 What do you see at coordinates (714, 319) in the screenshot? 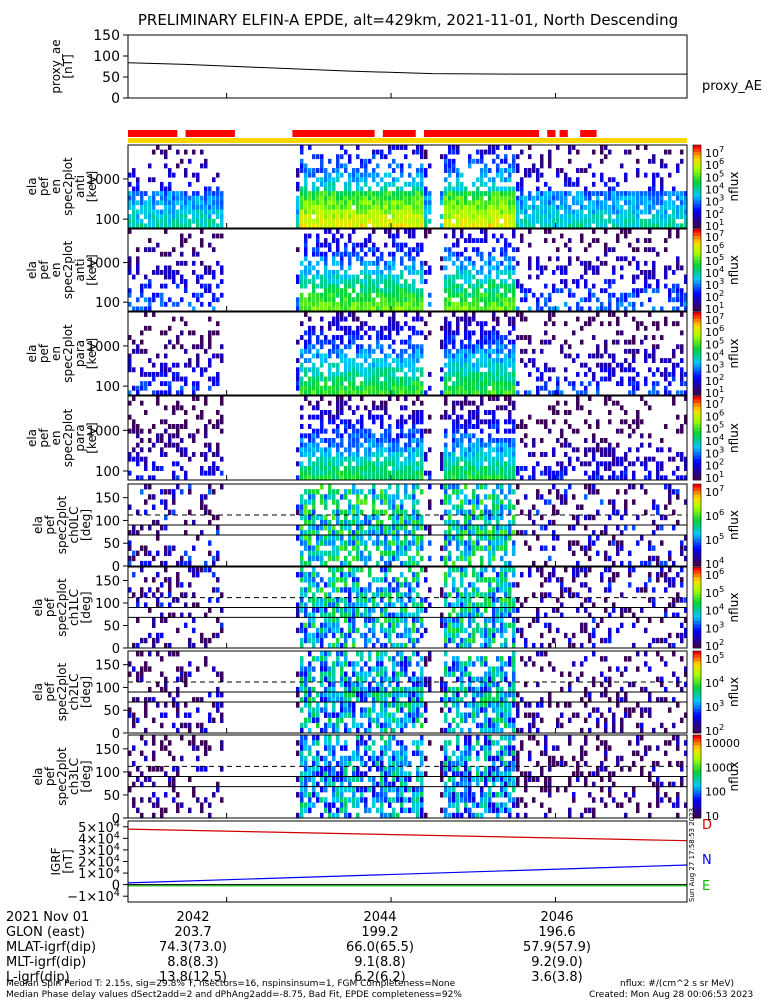
I see `colorbar-tick-label: 107` at bounding box center [714, 319].